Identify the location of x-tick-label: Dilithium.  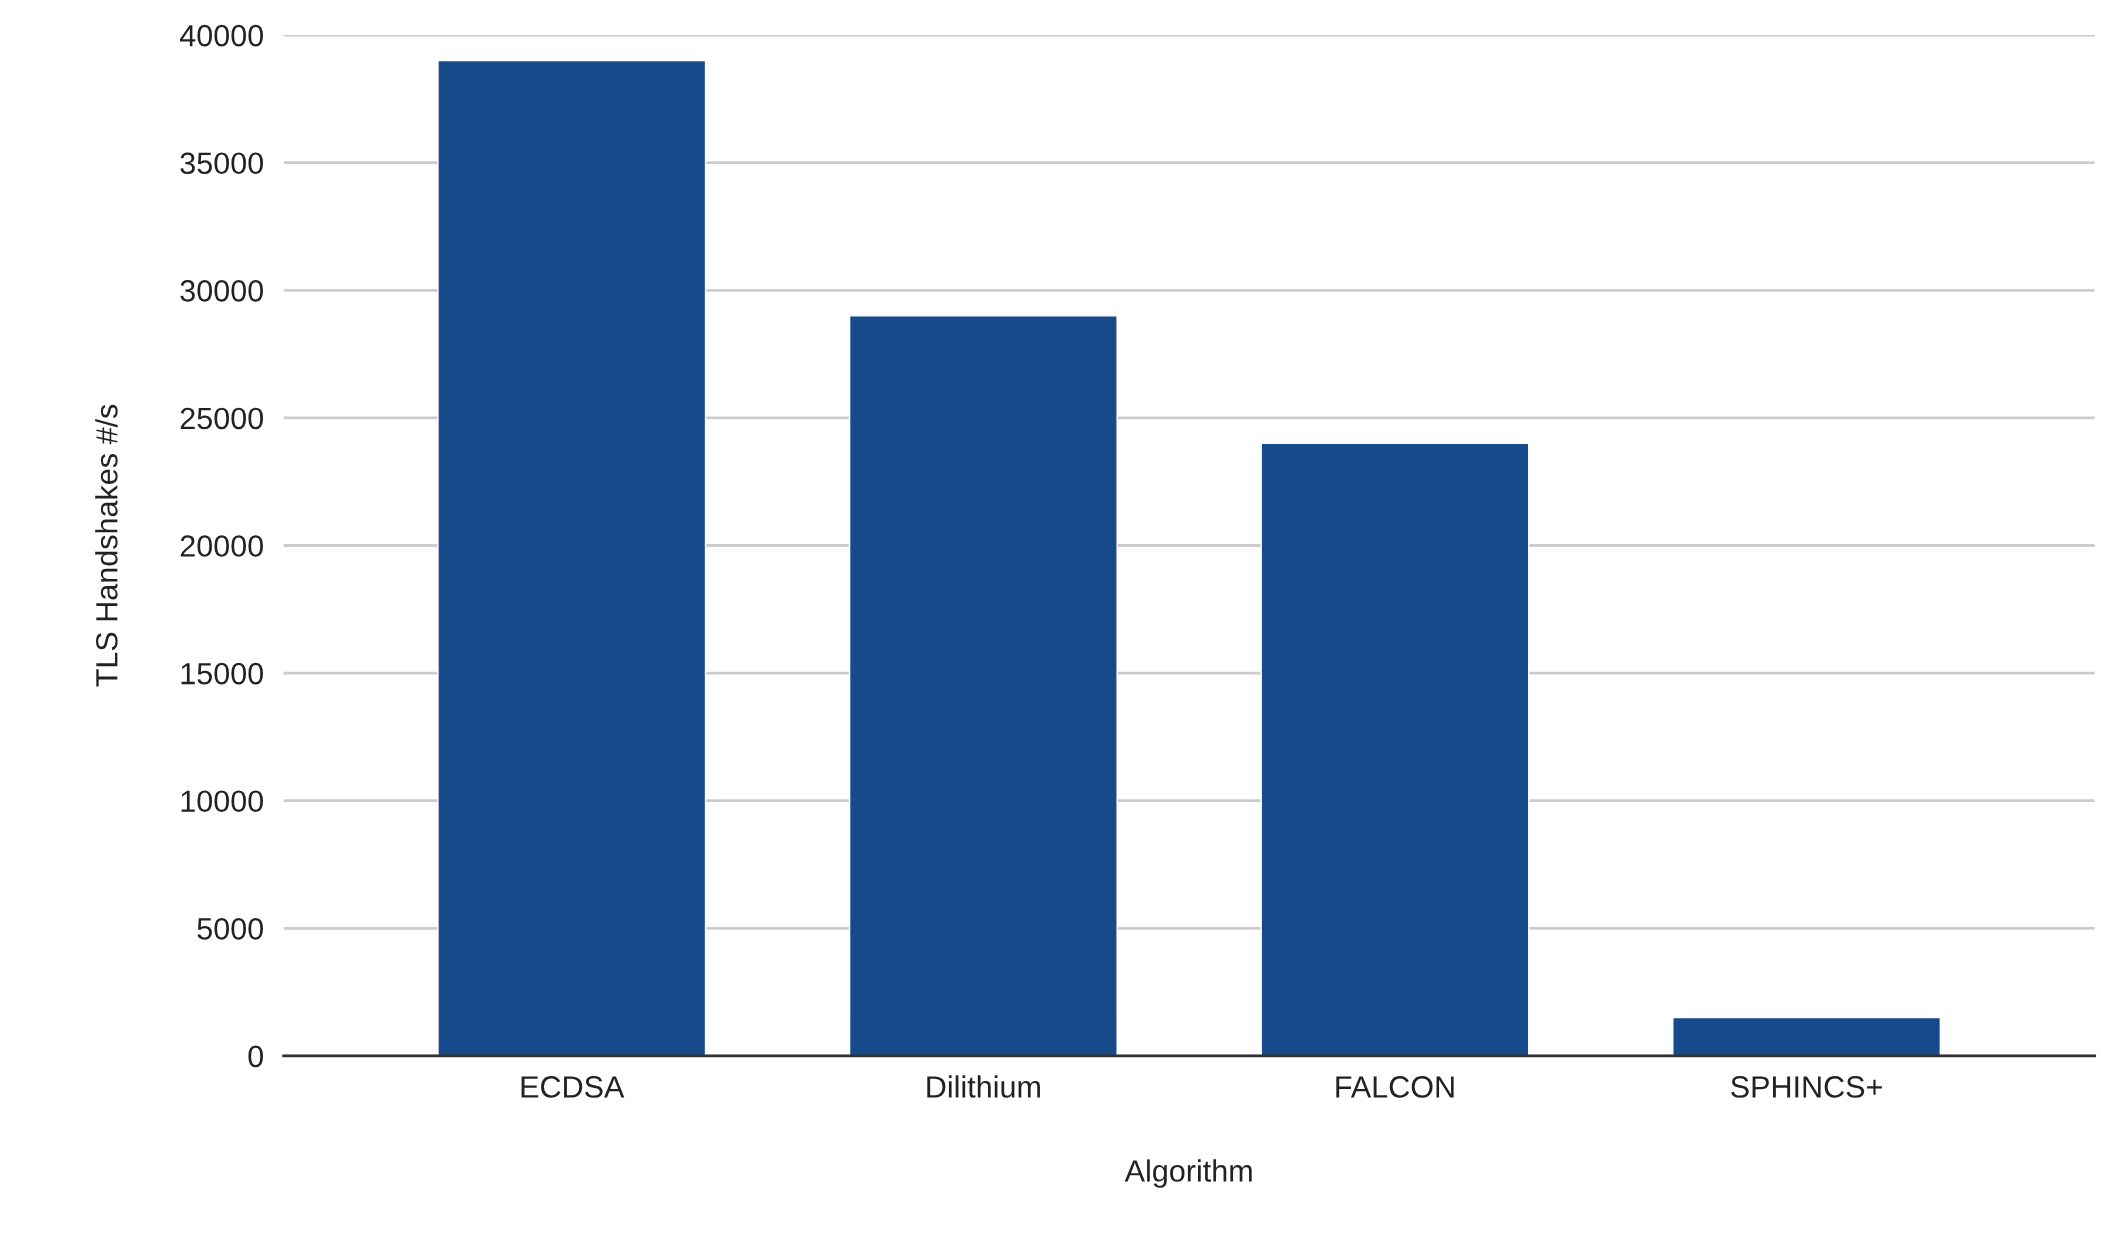
(983, 1086).